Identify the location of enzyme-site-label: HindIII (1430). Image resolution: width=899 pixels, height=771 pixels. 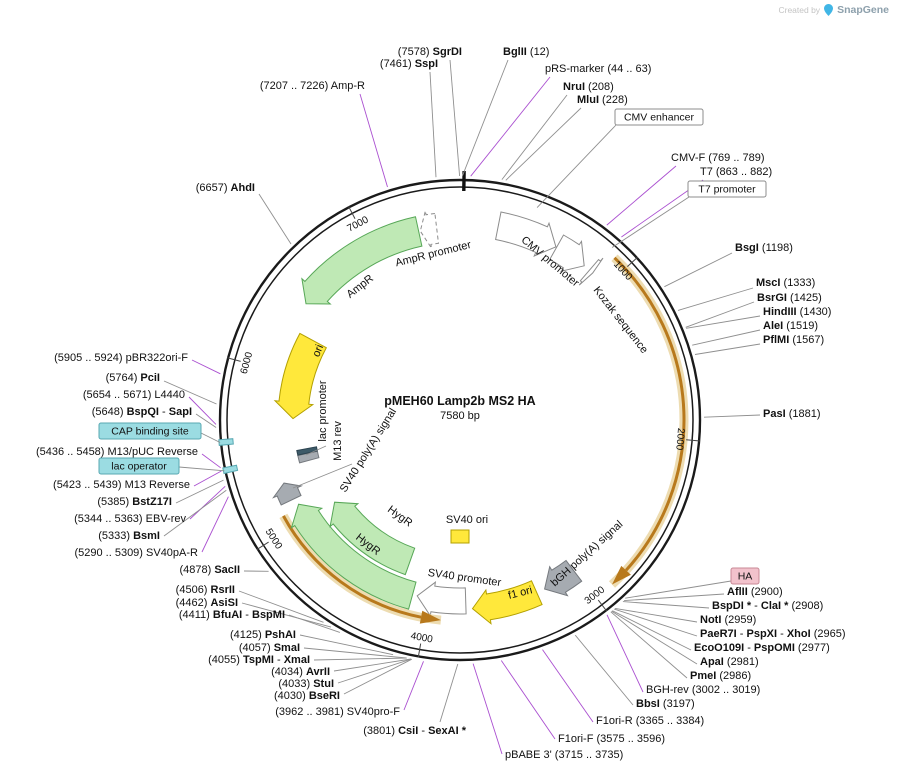
(797, 312).